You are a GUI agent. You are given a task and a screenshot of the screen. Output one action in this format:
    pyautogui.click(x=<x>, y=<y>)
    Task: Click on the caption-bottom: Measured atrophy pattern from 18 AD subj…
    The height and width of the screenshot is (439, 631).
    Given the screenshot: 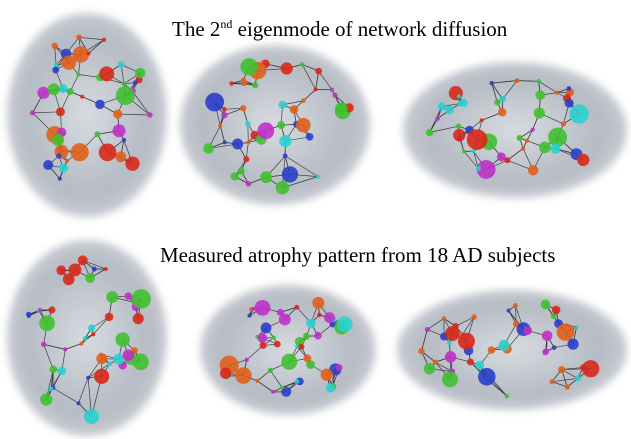 What is the action you would take?
    pyautogui.click(x=357, y=255)
    